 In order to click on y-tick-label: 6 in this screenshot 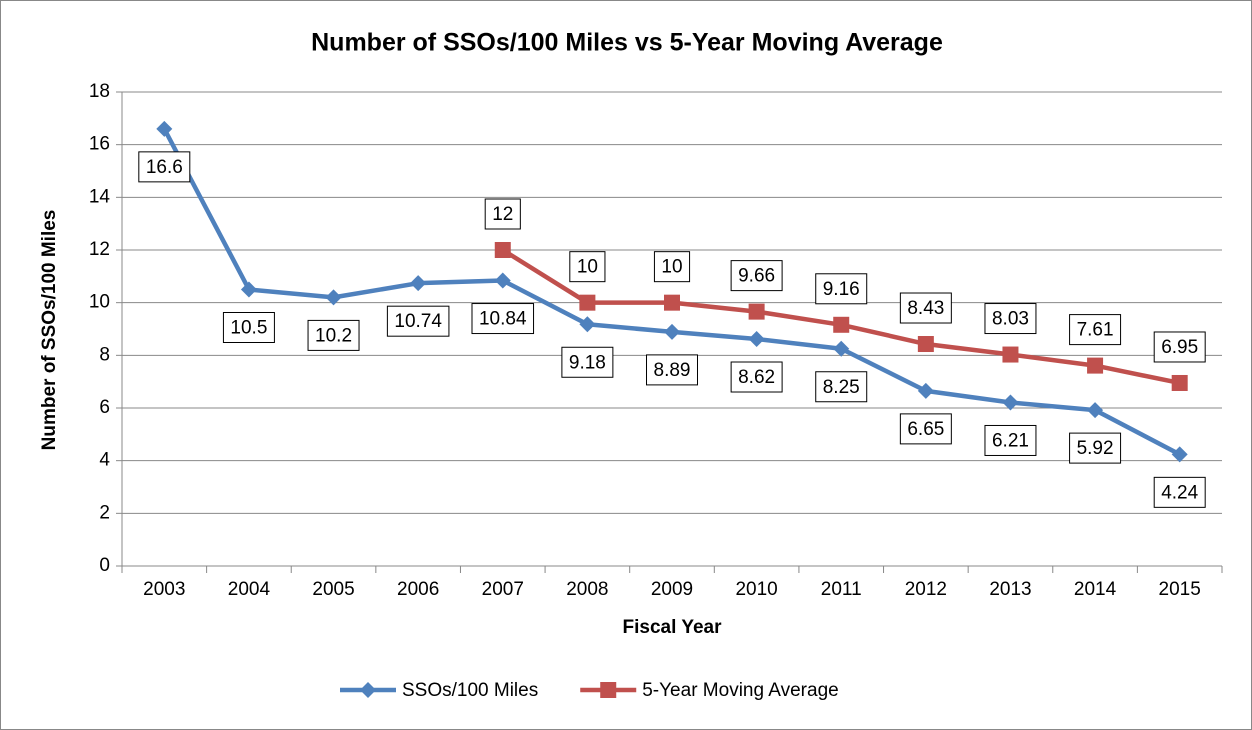, I will do `click(104, 407)`.